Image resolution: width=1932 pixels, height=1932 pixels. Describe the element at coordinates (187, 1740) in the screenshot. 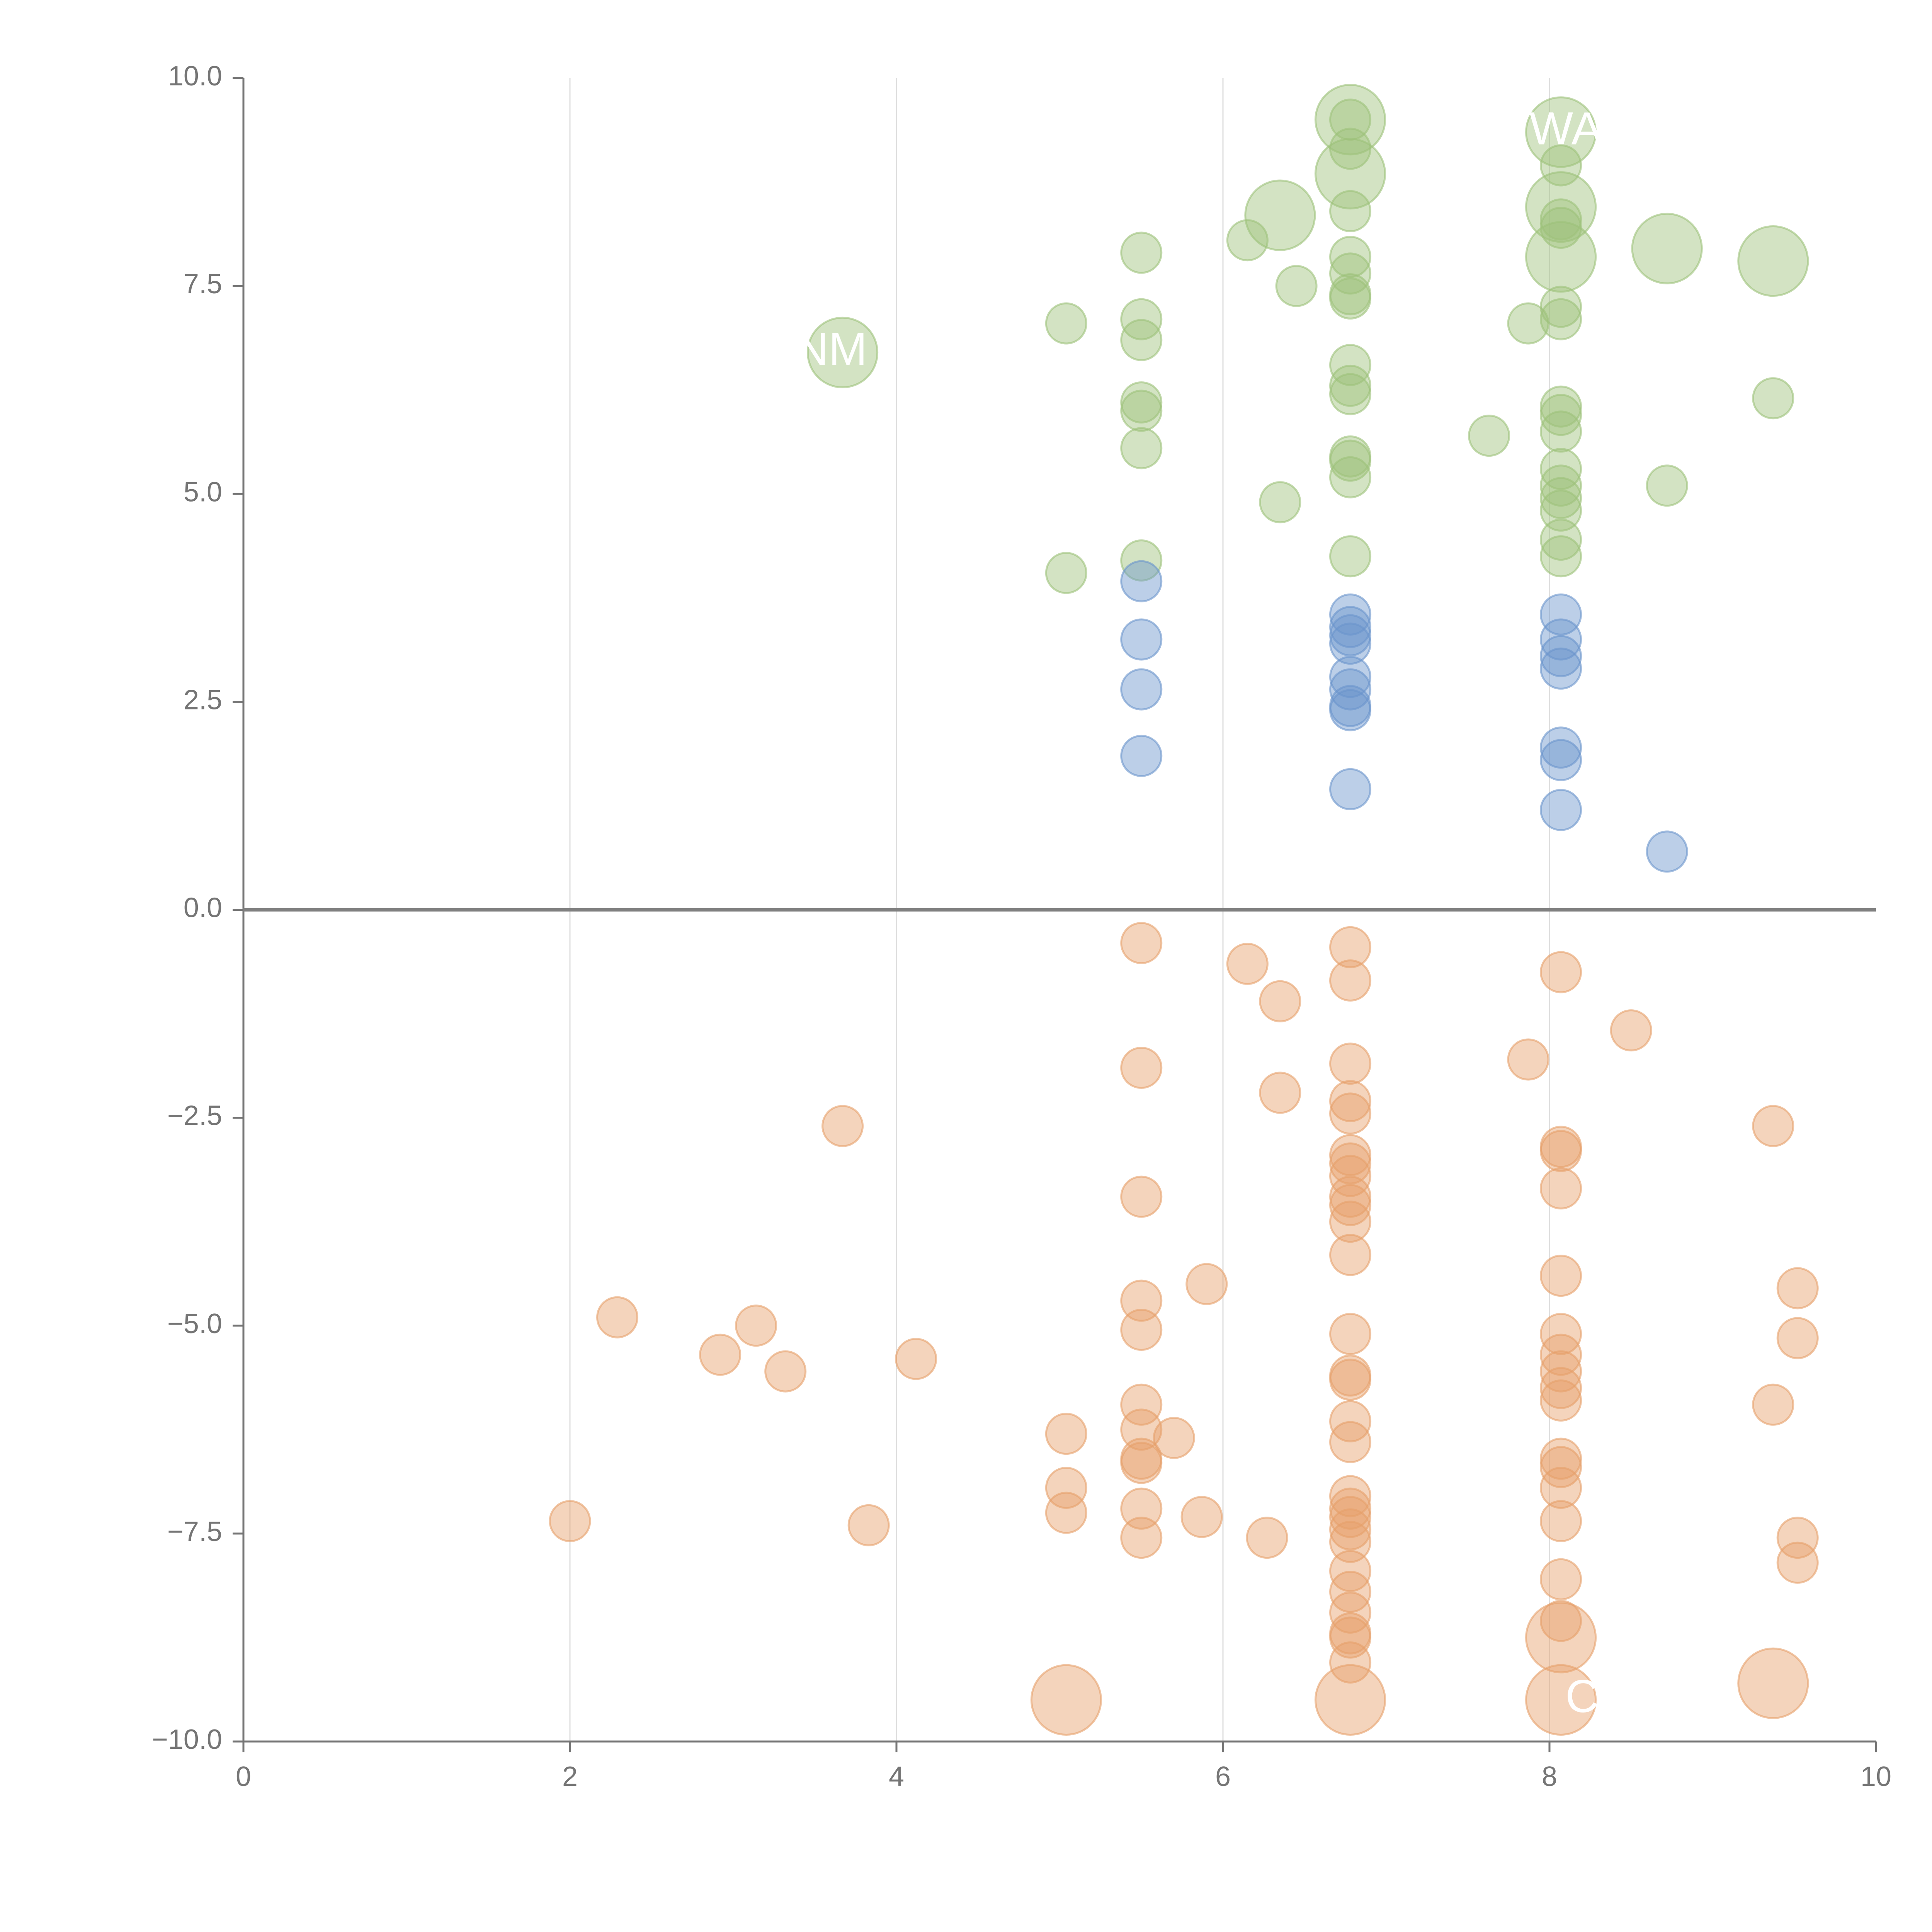

I see `y-tick-label: −10.0` at that location.